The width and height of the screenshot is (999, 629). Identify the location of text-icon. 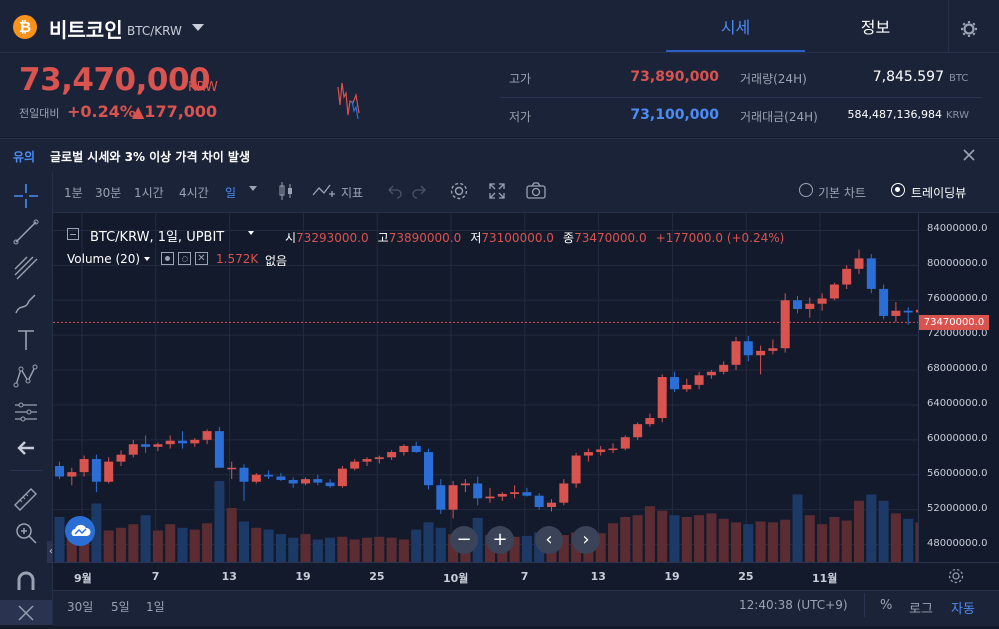
(26, 340).